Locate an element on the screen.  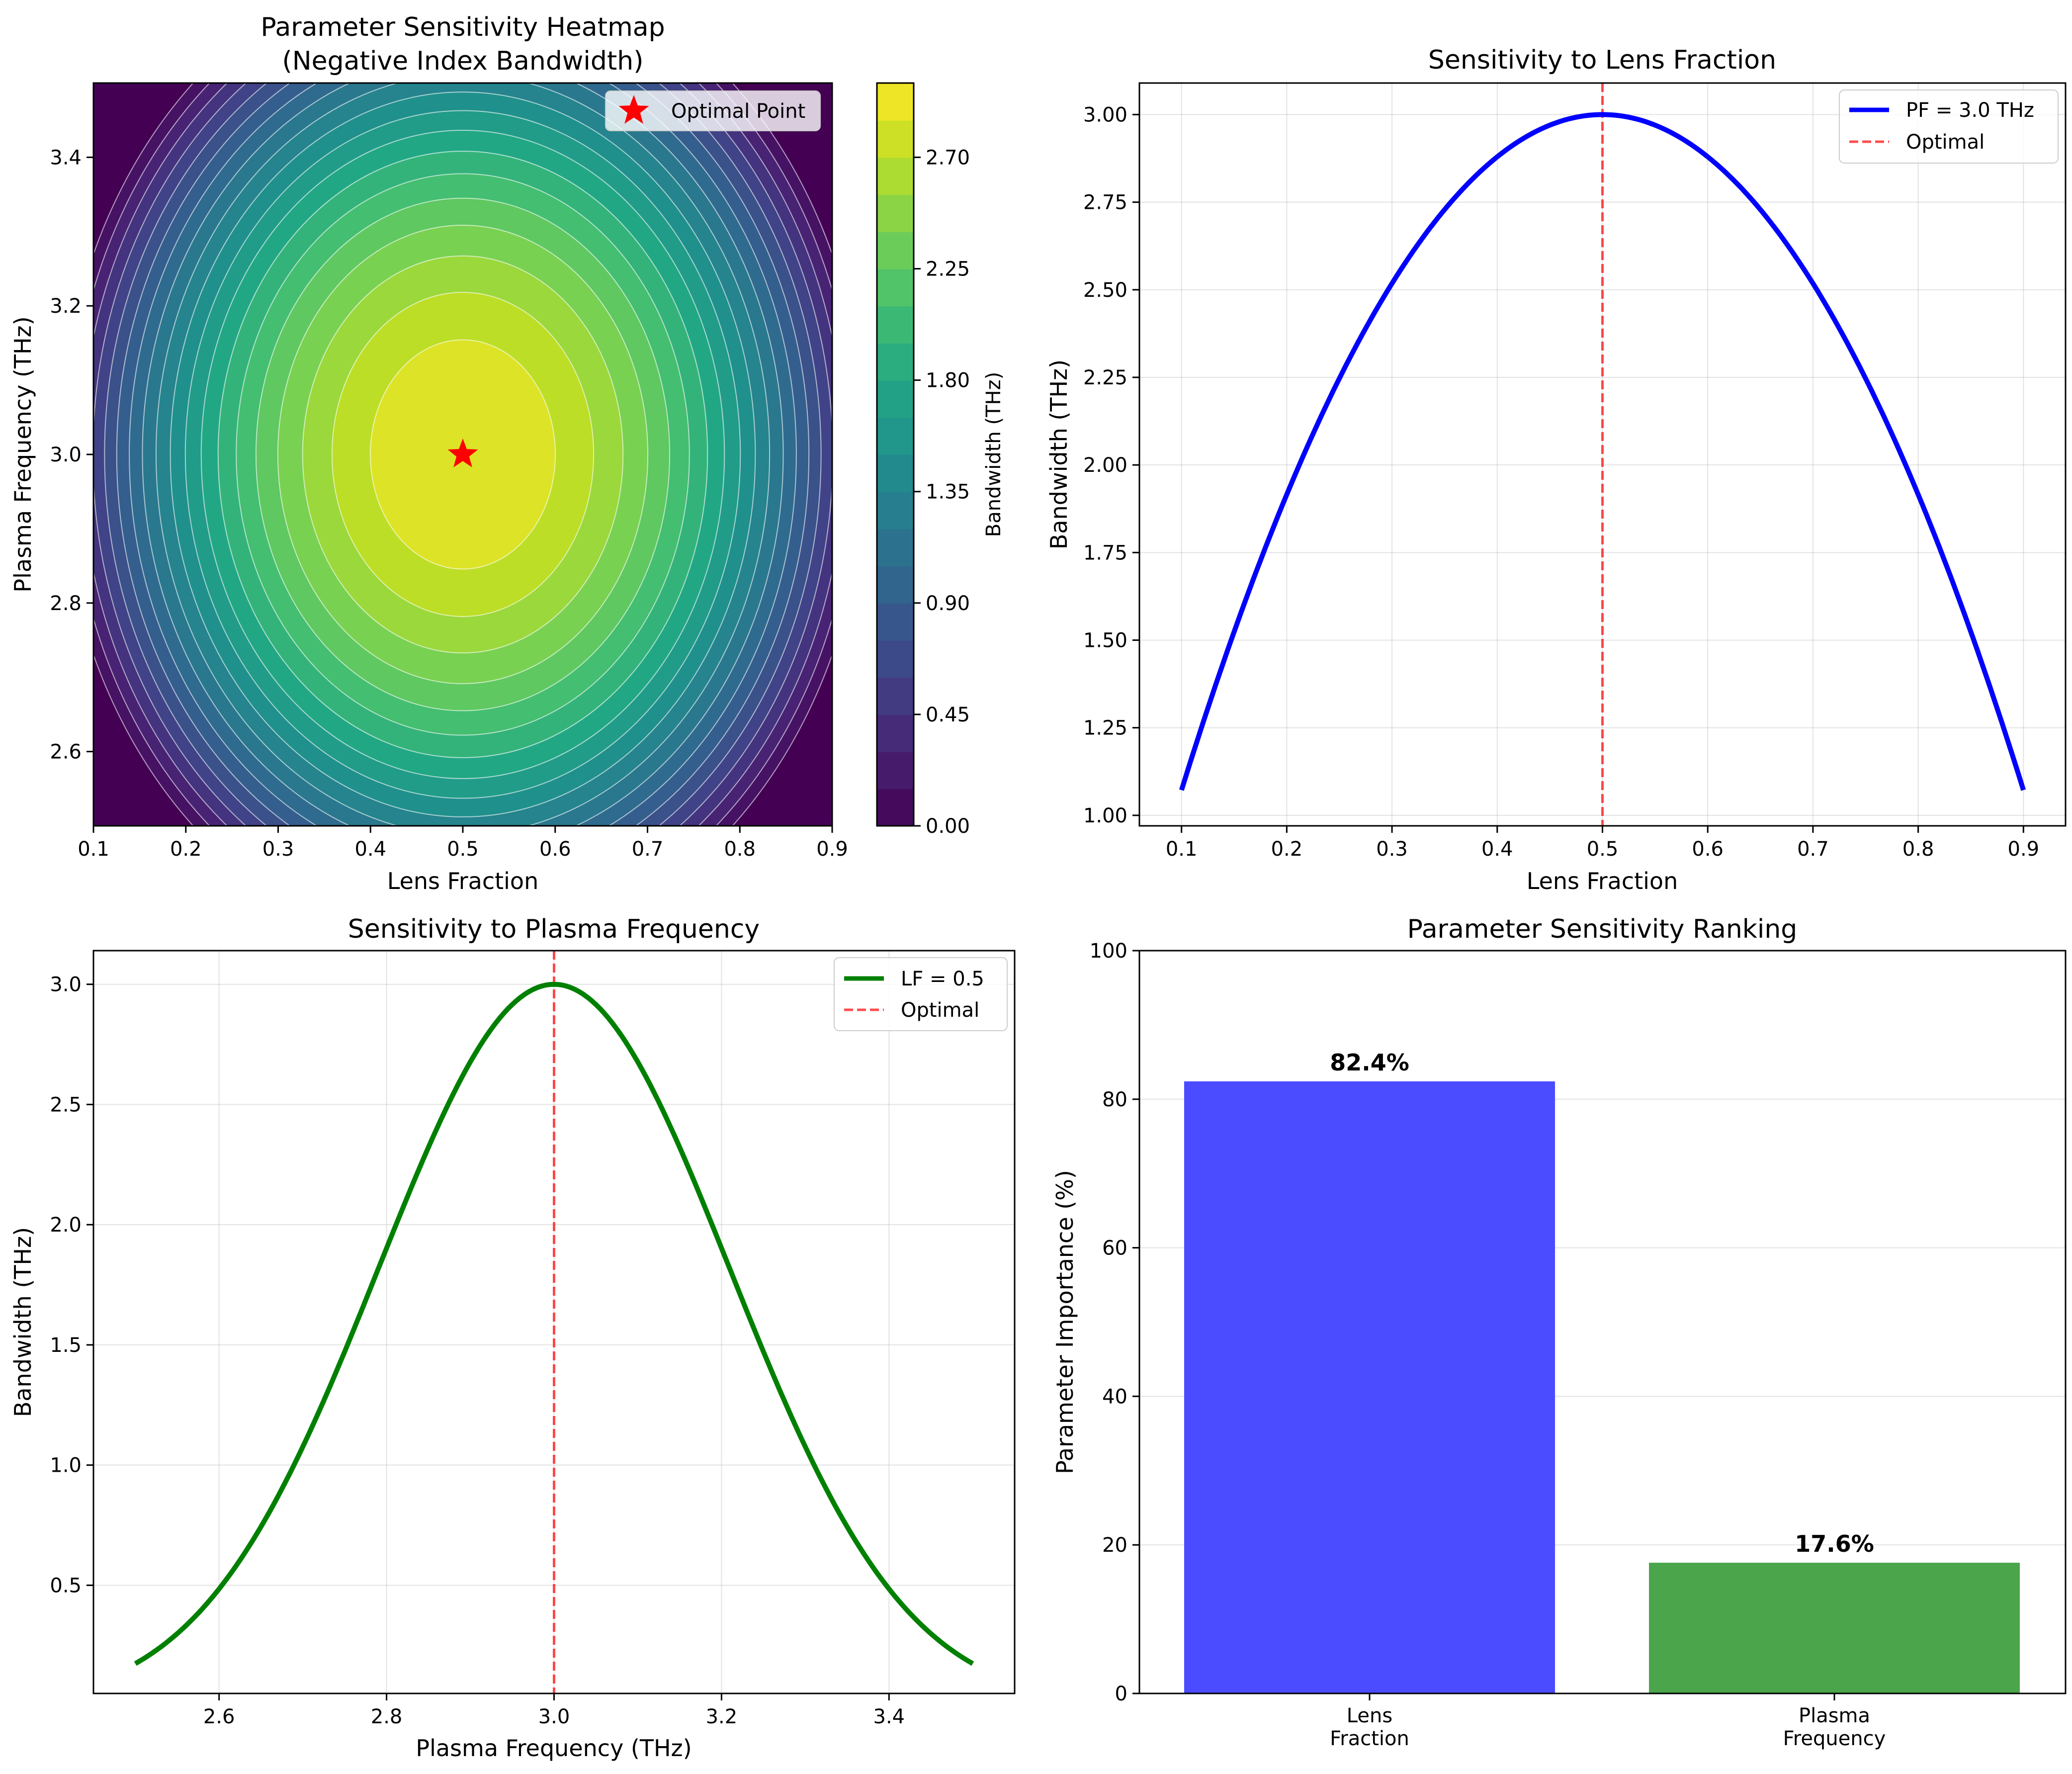
colorbar-tick-label: 2.70 is located at coordinates (948, 157).